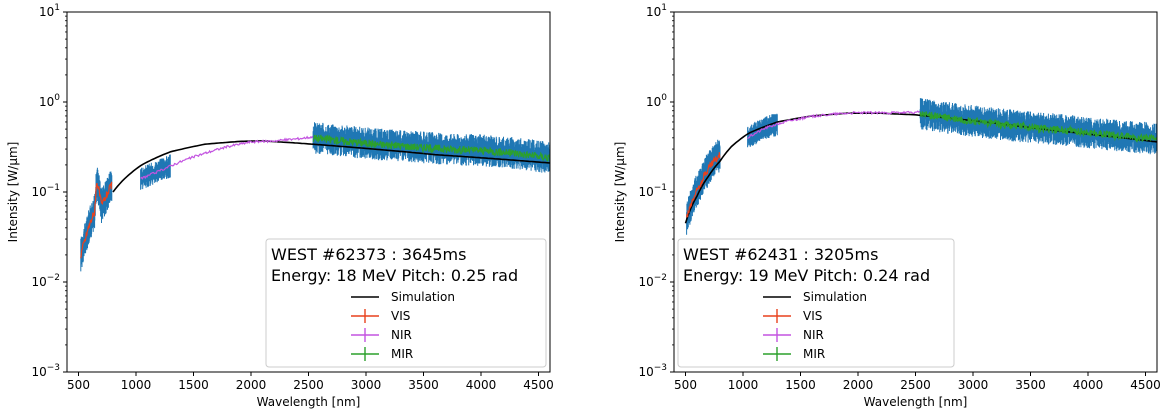  Describe the element at coordinates (780, 254) in the screenshot. I see `legend-title-line1: WEST #62431 : 3205ms` at that location.